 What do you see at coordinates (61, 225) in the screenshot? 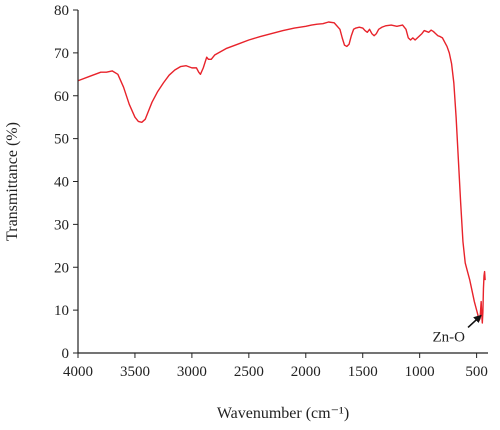
I see `y-tick-label: 30` at bounding box center [61, 225].